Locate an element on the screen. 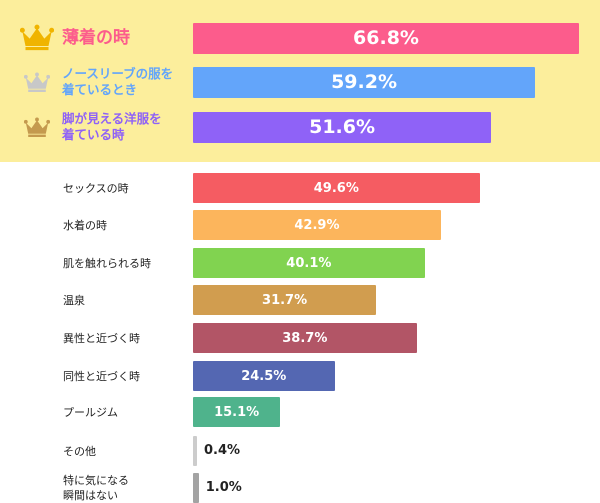 This screenshot has height=503, width=600. bar: 38.7% is located at coordinates (305, 338).